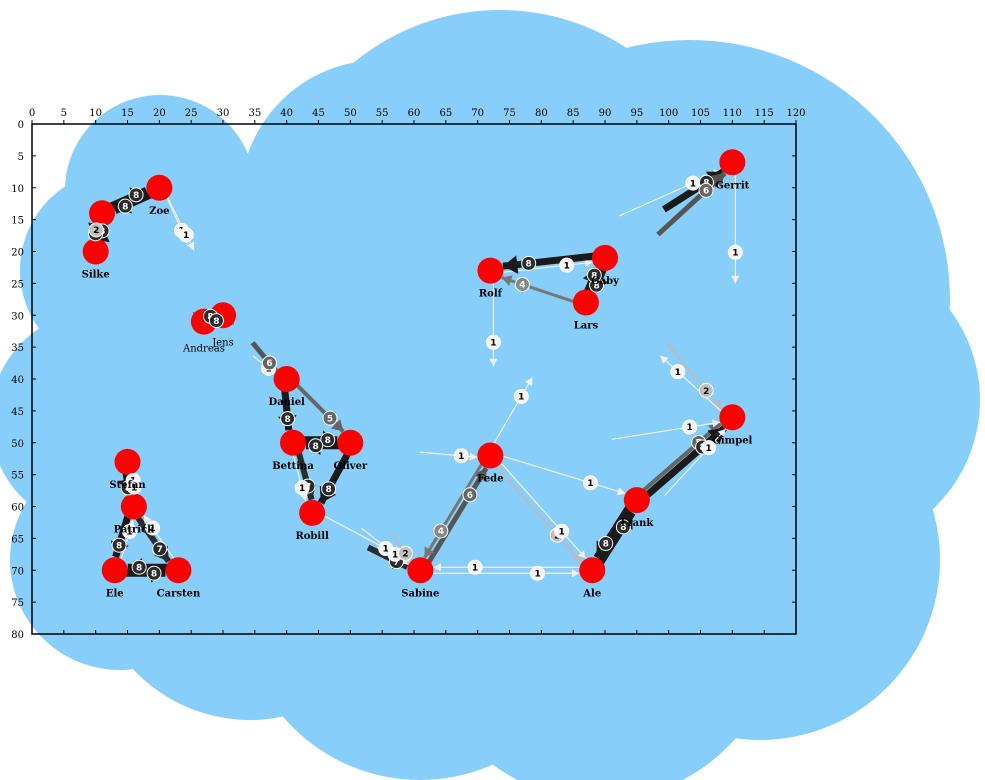 The height and width of the screenshot is (780, 985). I want to click on node-label: Zoe, so click(159, 211).